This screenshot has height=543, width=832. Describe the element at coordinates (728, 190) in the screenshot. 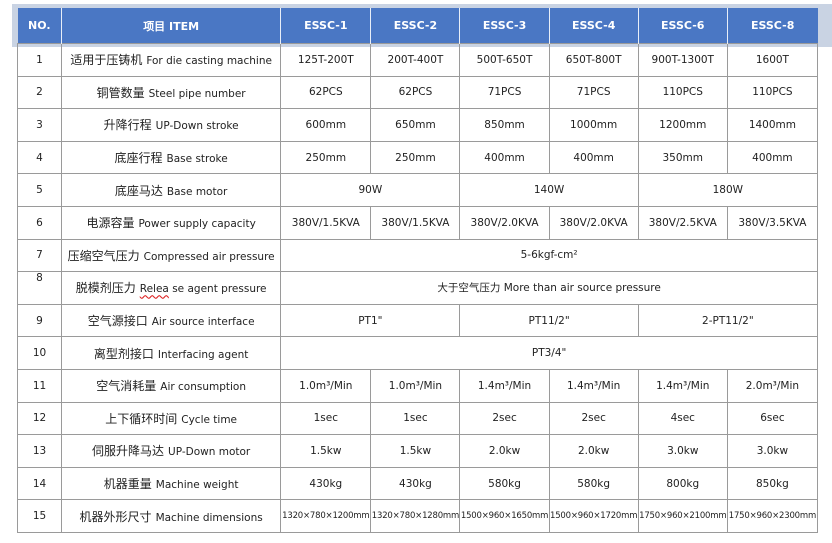

I see `table-cell: 180W` at that location.